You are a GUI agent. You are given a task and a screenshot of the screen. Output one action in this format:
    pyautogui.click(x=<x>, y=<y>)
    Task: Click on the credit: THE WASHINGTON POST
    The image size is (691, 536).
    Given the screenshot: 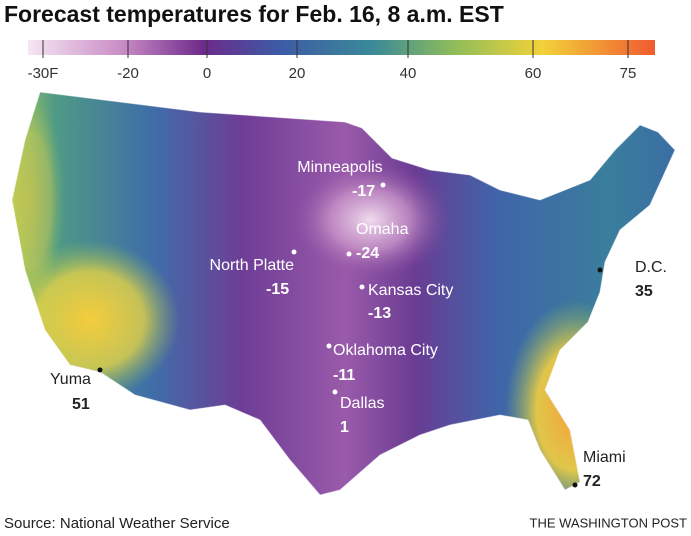 What is the action you would take?
    pyautogui.click(x=609, y=522)
    